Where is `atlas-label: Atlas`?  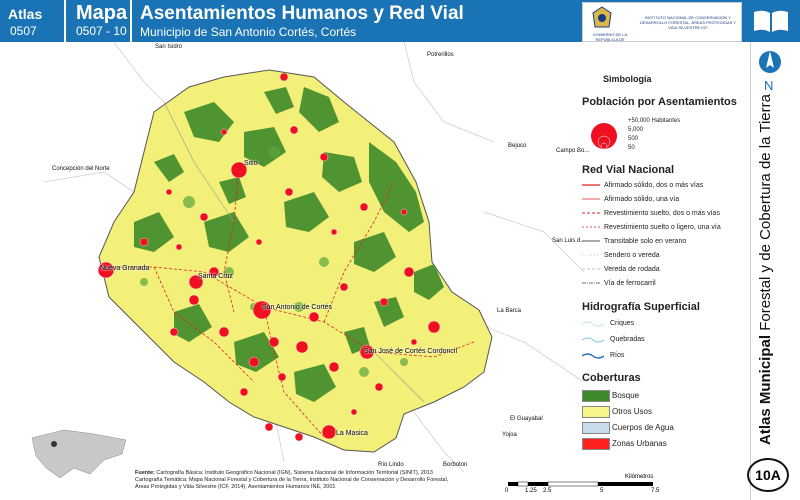
atlas-label: Atlas is located at coordinates (25, 14).